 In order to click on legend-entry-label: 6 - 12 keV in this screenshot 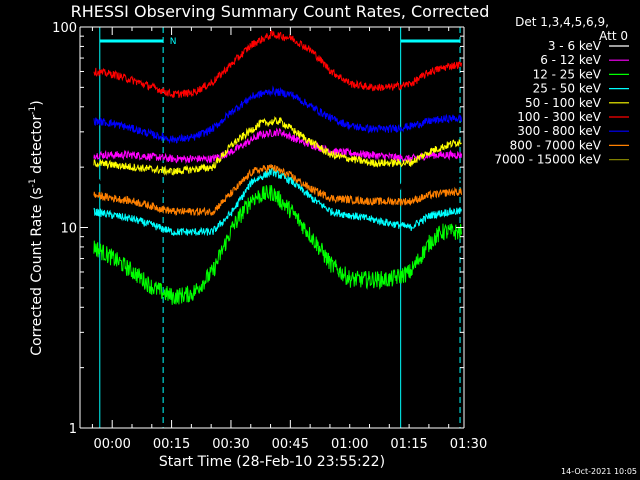, I will do `click(571, 60)`.